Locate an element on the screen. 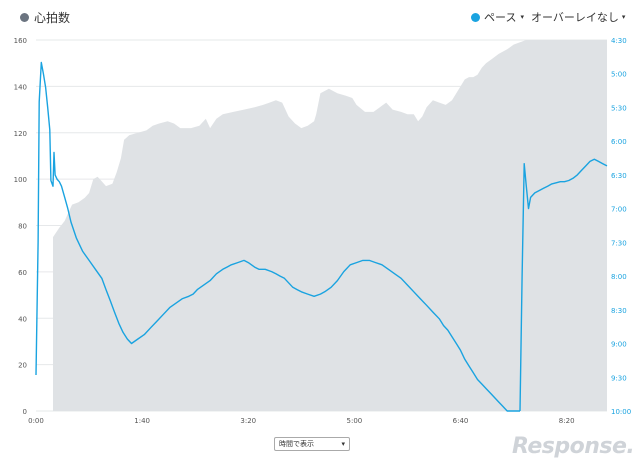 The image size is (640, 467). left-axis-tick-7: 140 is located at coordinates (20, 87).